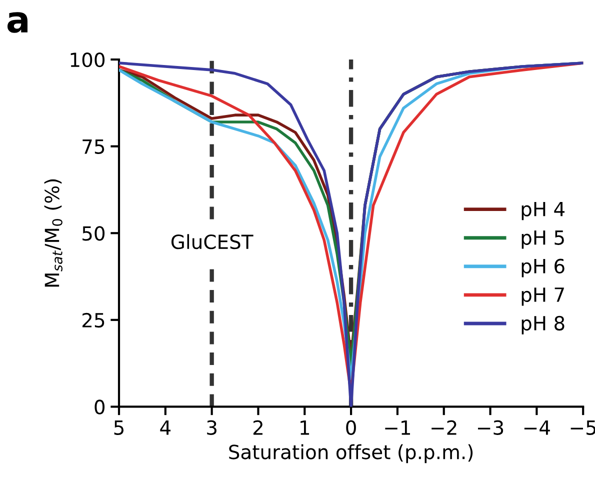 This screenshot has height=496, width=595. What do you see at coordinates (211, 427) in the screenshot?
I see `x-tick-label: 3` at bounding box center [211, 427].